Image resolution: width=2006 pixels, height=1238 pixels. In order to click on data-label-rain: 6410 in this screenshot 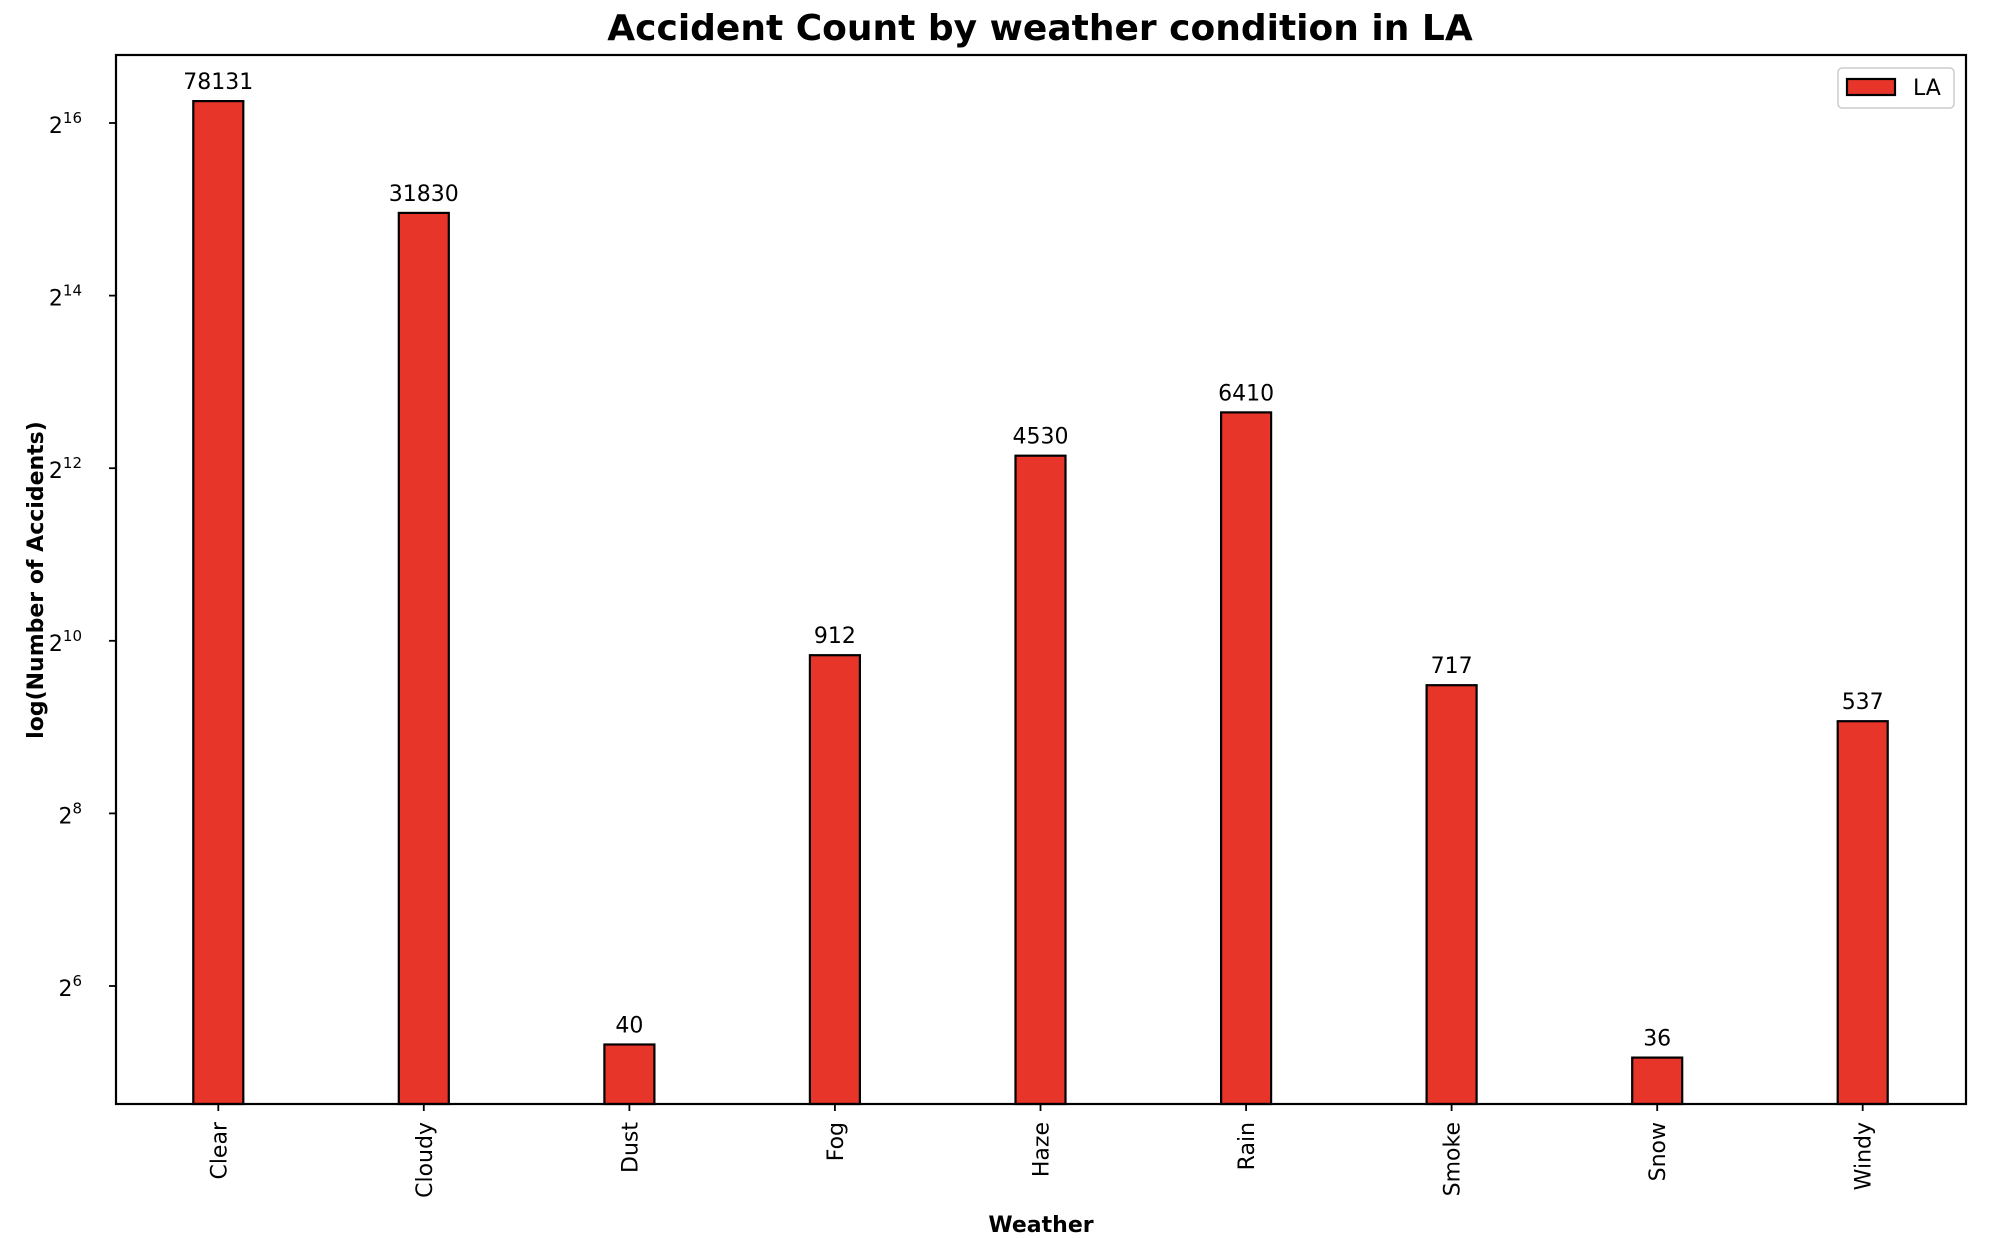, I will do `click(1246, 393)`.